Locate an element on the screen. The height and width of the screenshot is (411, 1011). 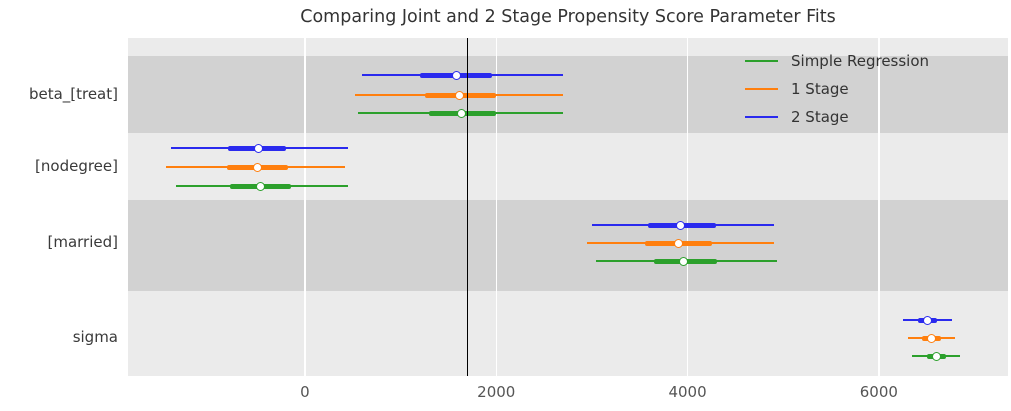
y-tick-label: [nodegree] is located at coordinates (76, 166).